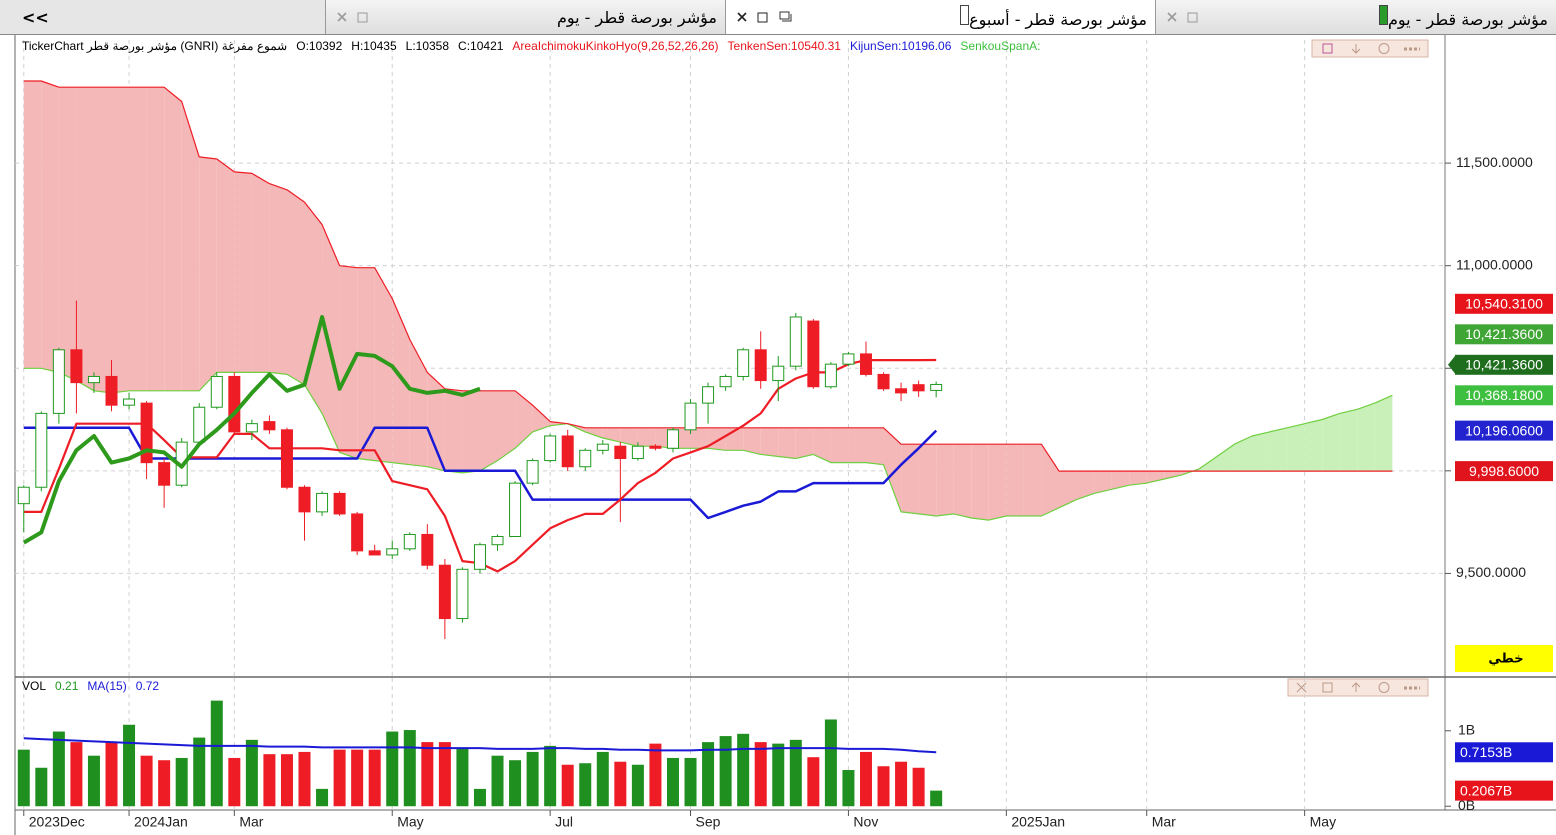 The width and height of the screenshot is (1556, 835). I want to click on tab: مؤشر بورصة قطر - أسبوع, so click(940, 17).